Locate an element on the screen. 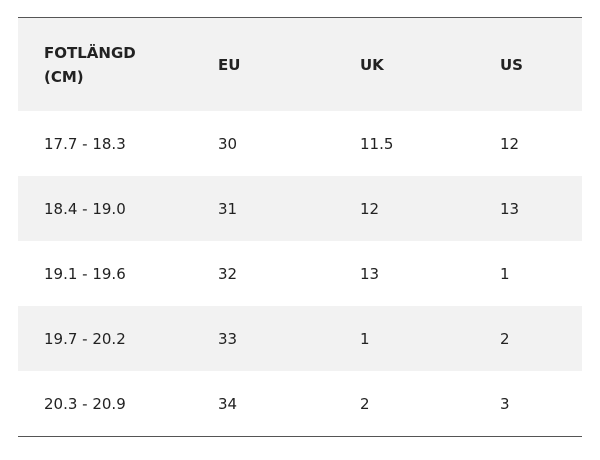 The width and height of the screenshot is (600, 460). table-cell: 19.1 - 19.6 is located at coordinates (85, 273).